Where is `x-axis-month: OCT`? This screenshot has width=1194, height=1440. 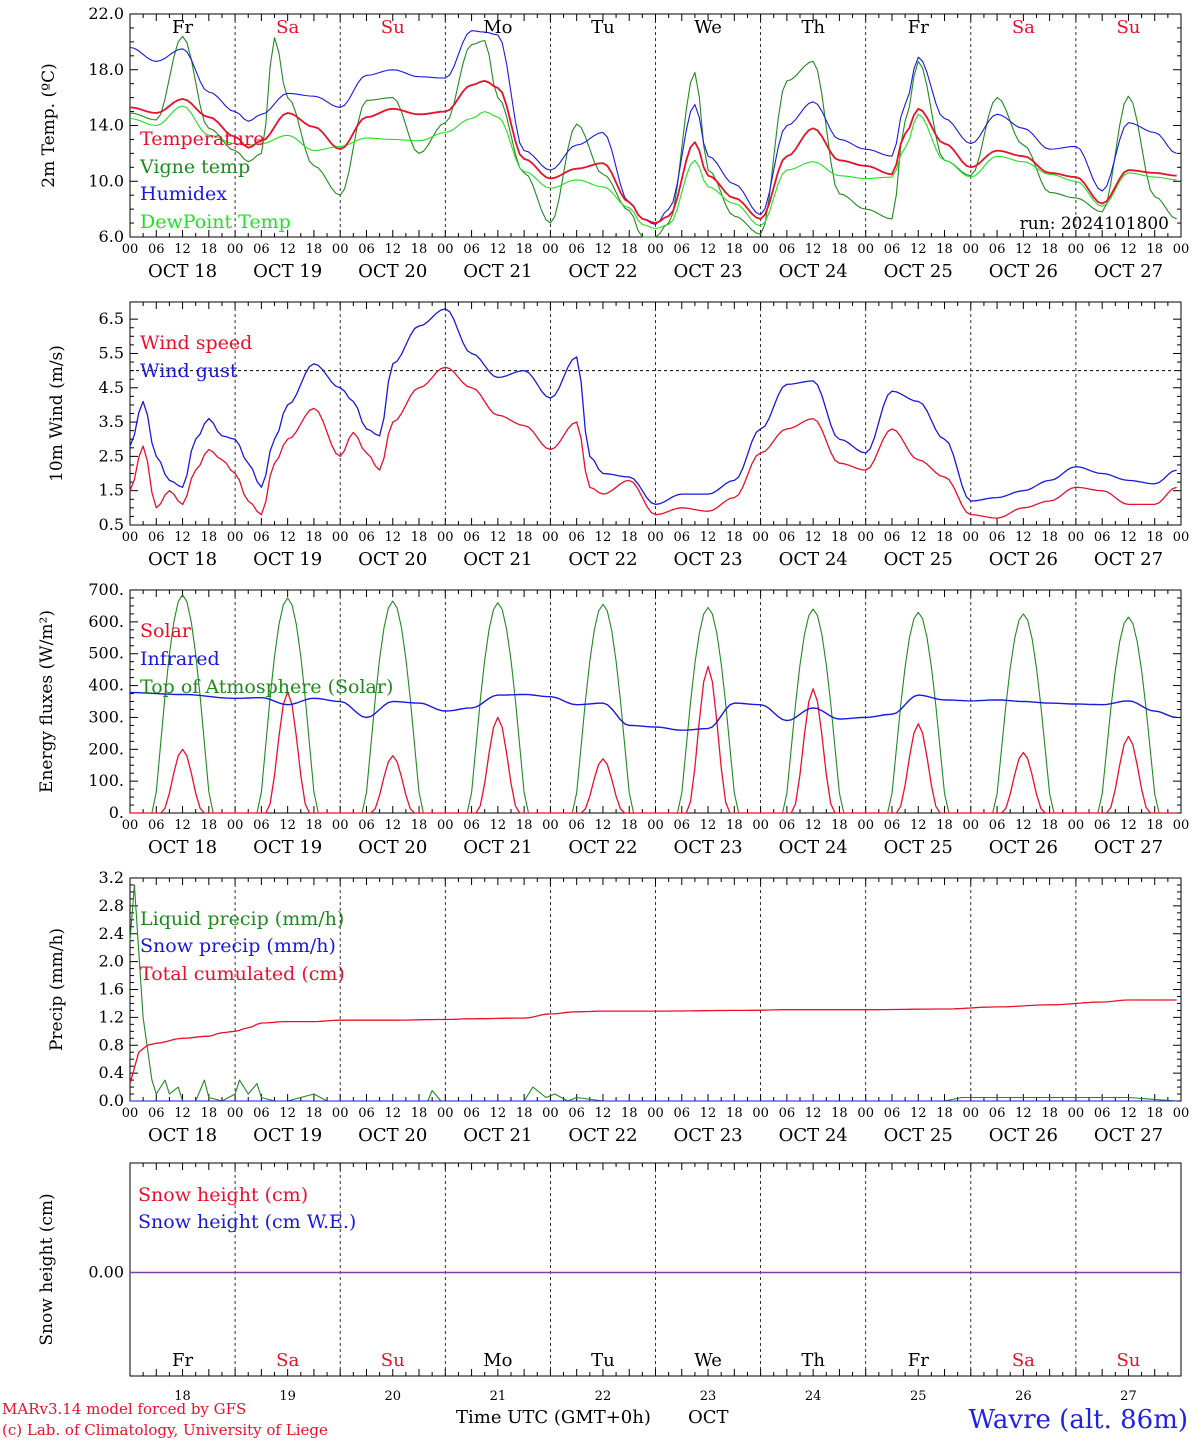
x-axis-month: OCT is located at coordinates (708, 1417).